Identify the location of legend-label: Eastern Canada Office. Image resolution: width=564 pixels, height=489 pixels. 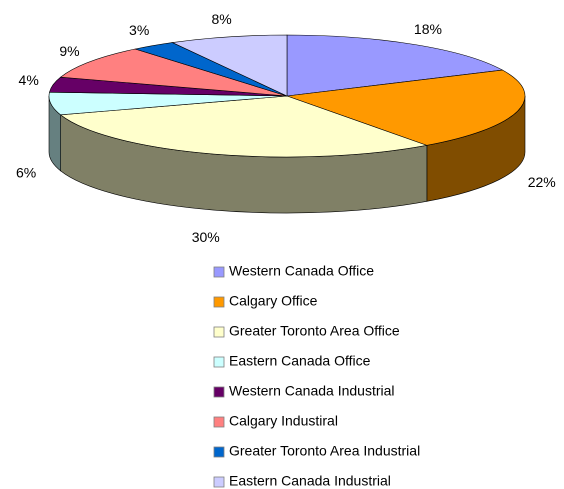
(300, 361).